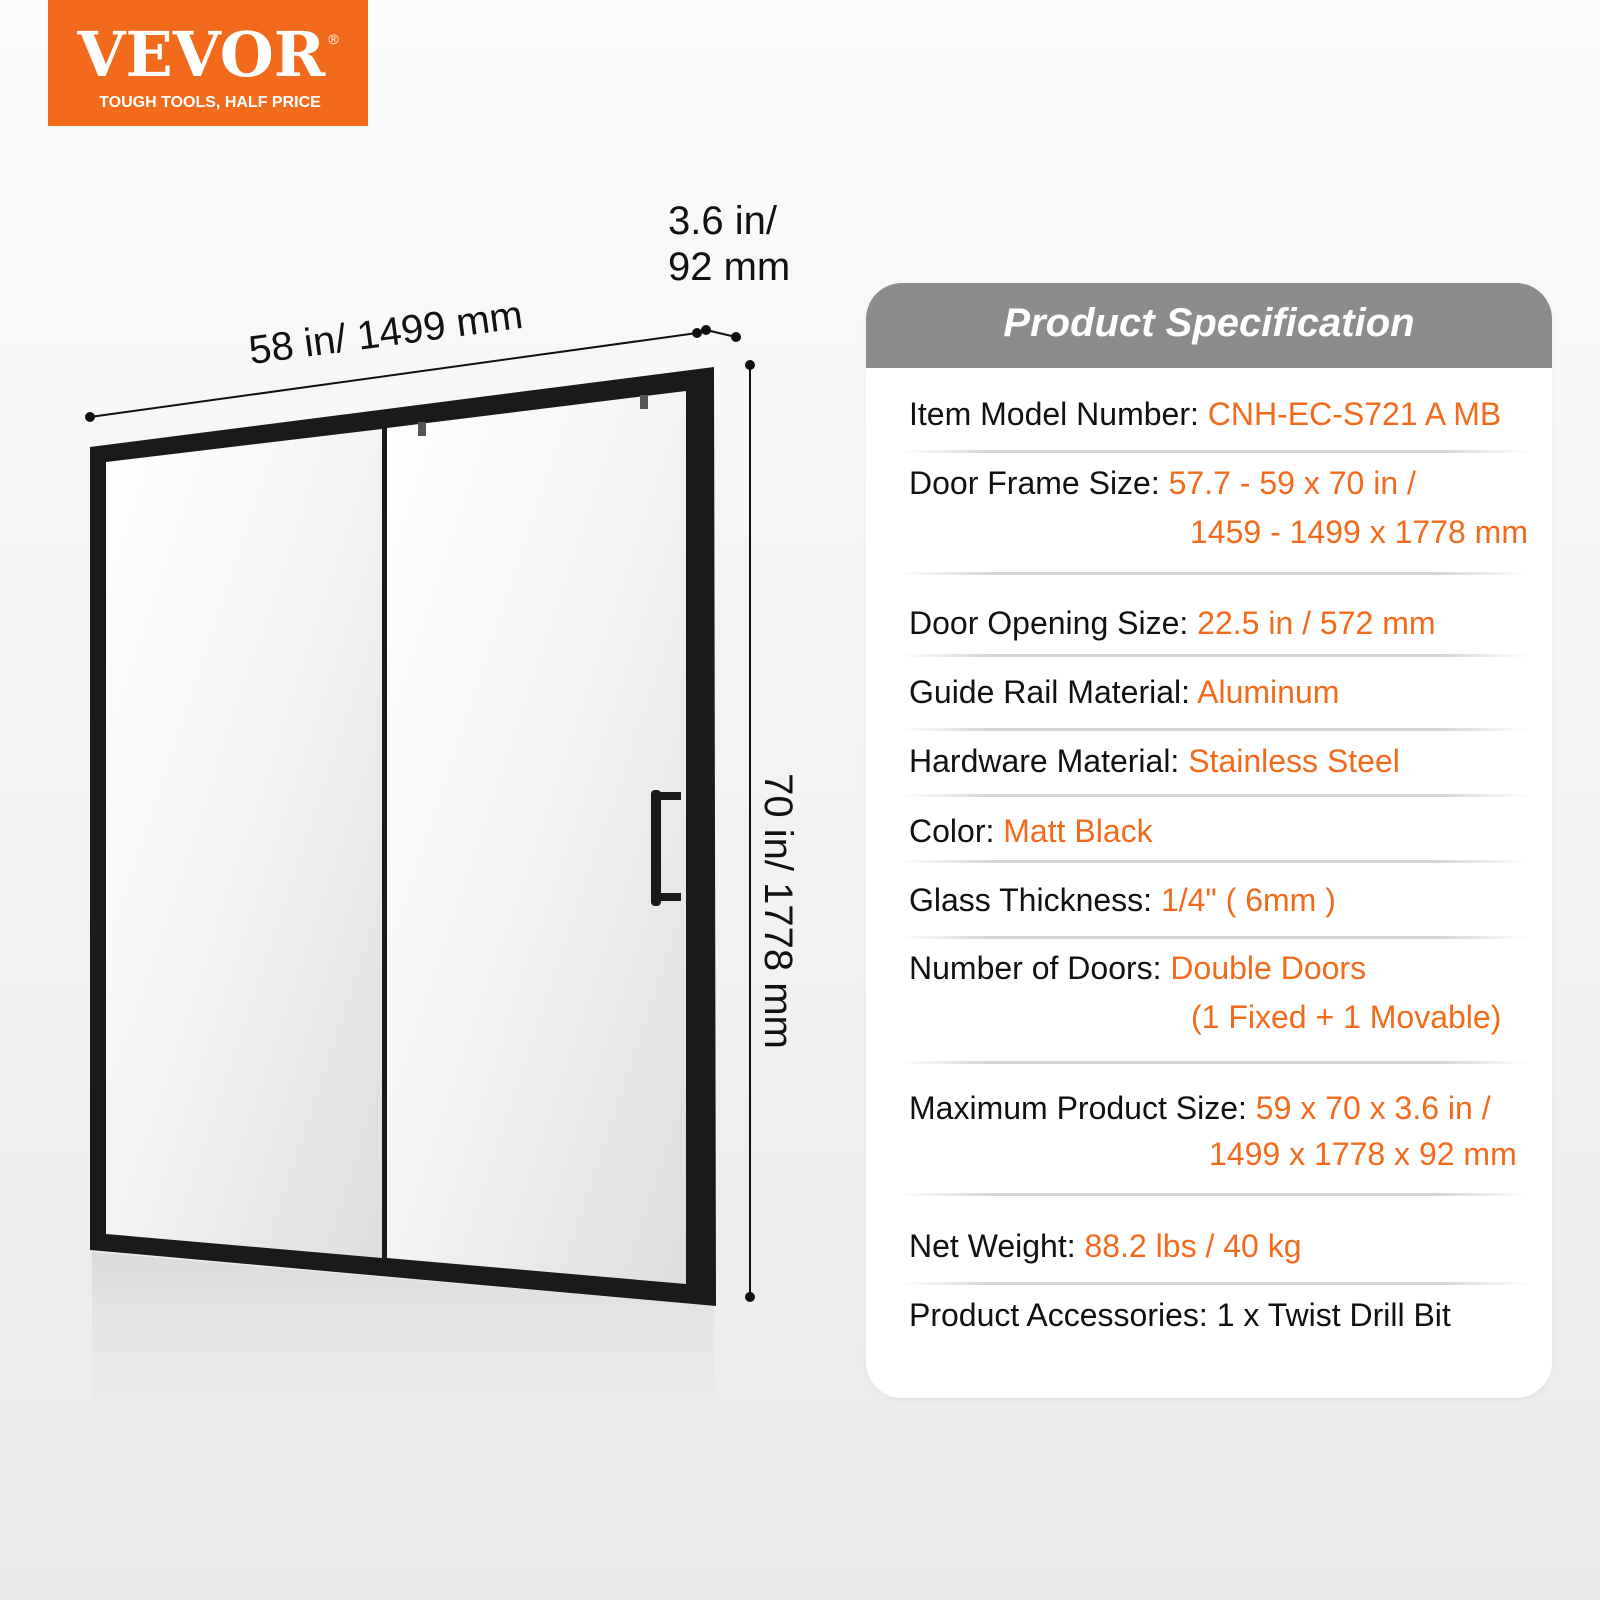 The height and width of the screenshot is (1600, 1600). What do you see at coordinates (1292, 483) in the screenshot?
I see `spec-value: 57.7 - 59 x 70 in /` at bounding box center [1292, 483].